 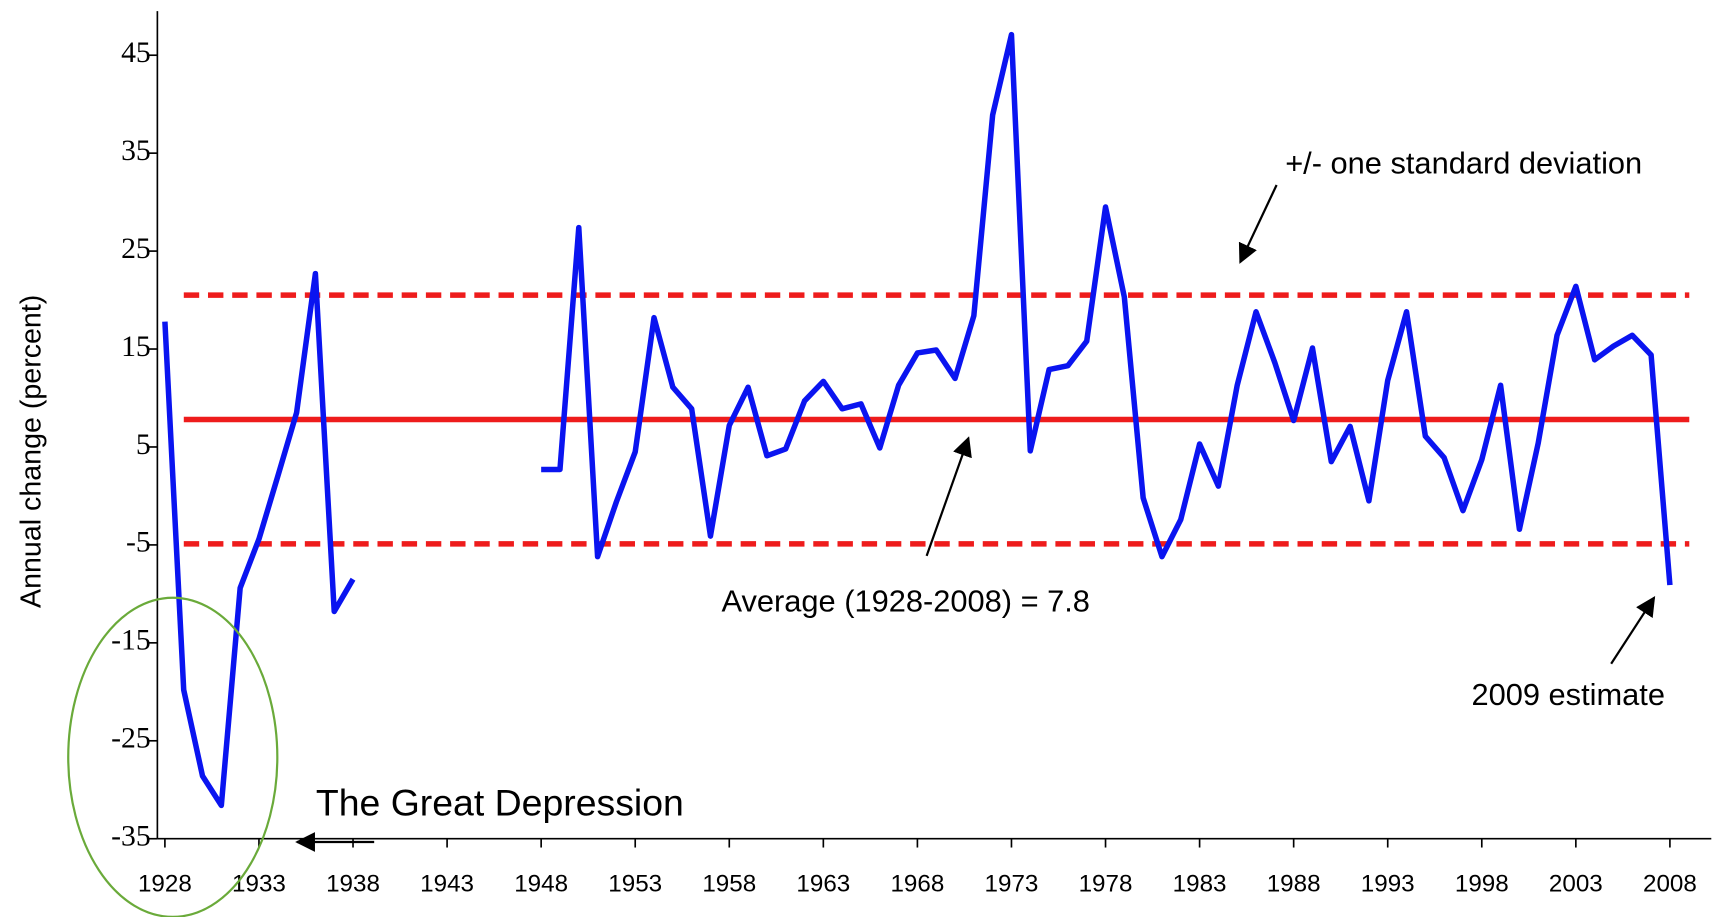 What do you see at coordinates (131, 739) in the screenshot?
I see `y-tick-label: -25` at bounding box center [131, 739].